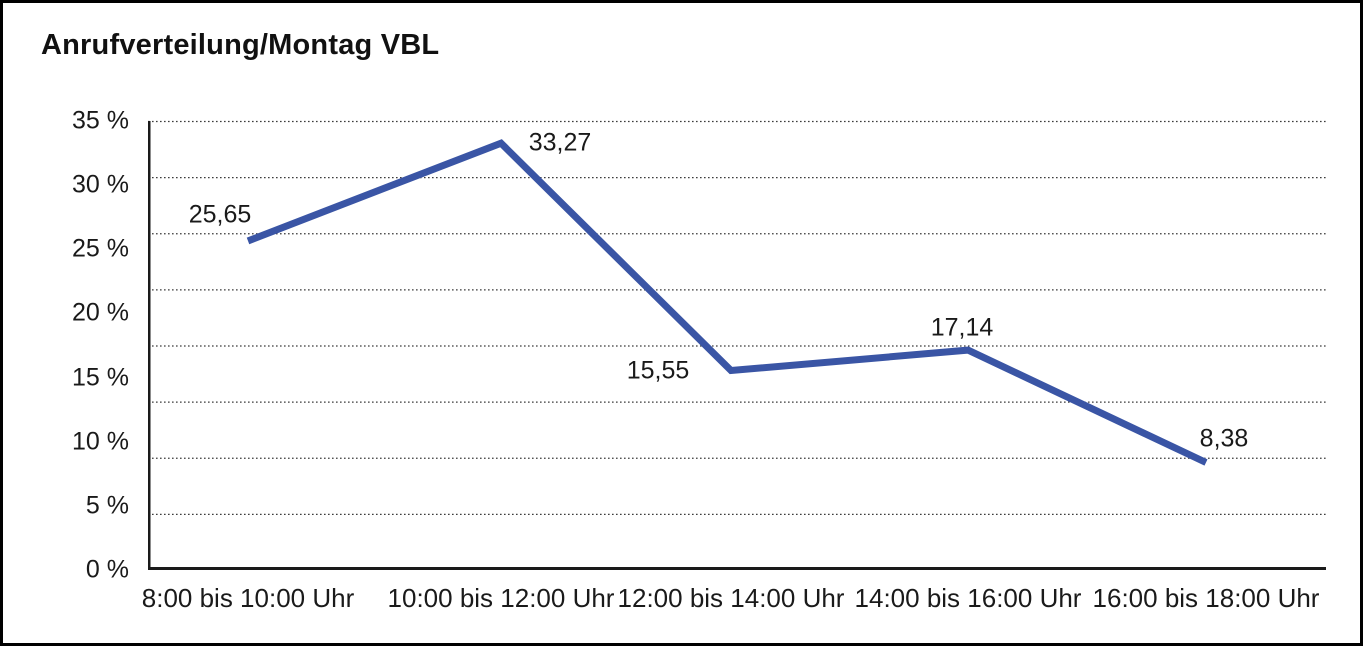 Image resolution: width=1363 pixels, height=646 pixels. What do you see at coordinates (107, 505) in the screenshot?
I see `y-axis-tick-label: 5 %` at bounding box center [107, 505].